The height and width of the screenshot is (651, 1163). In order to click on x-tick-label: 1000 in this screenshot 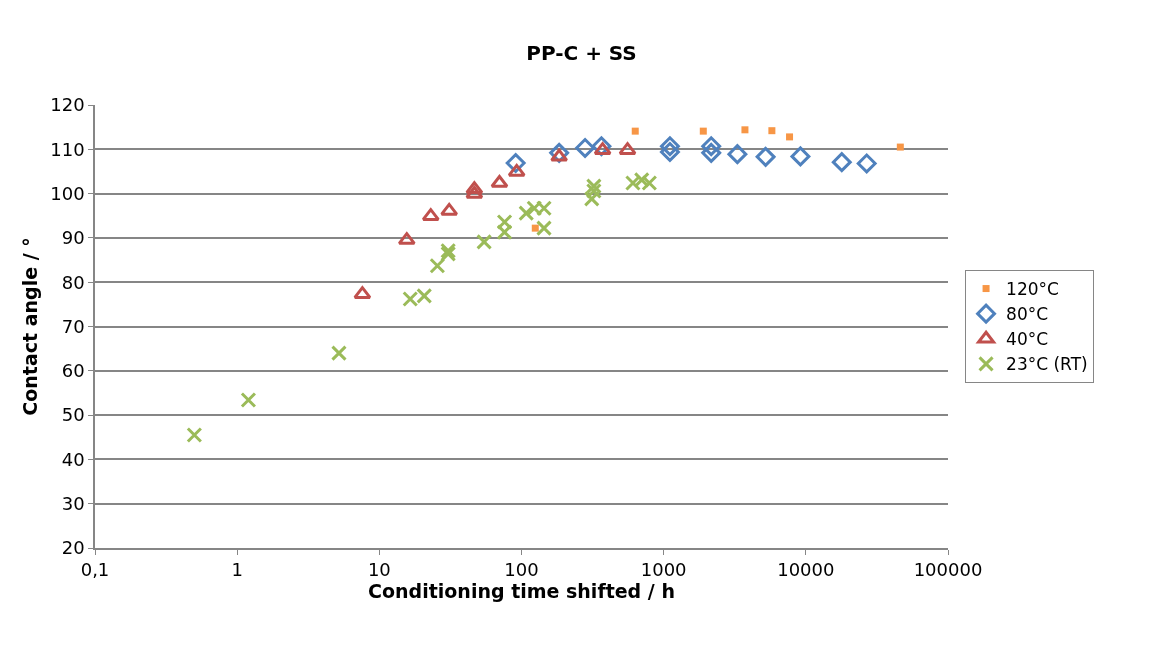, I will do `click(663, 570)`.